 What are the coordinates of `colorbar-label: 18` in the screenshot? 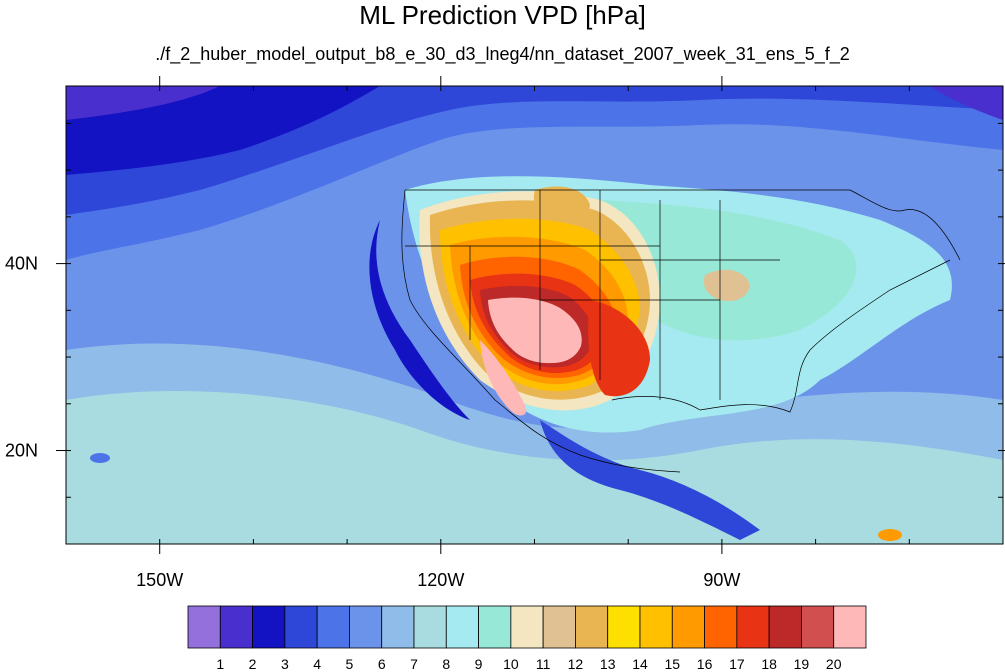 It's located at (769, 664).